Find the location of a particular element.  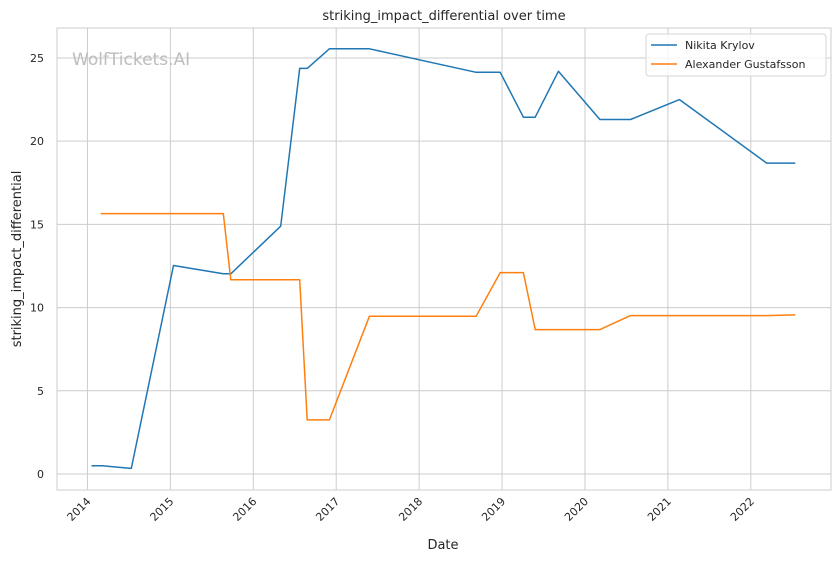

legend-box is located at coordinates (736, 55).